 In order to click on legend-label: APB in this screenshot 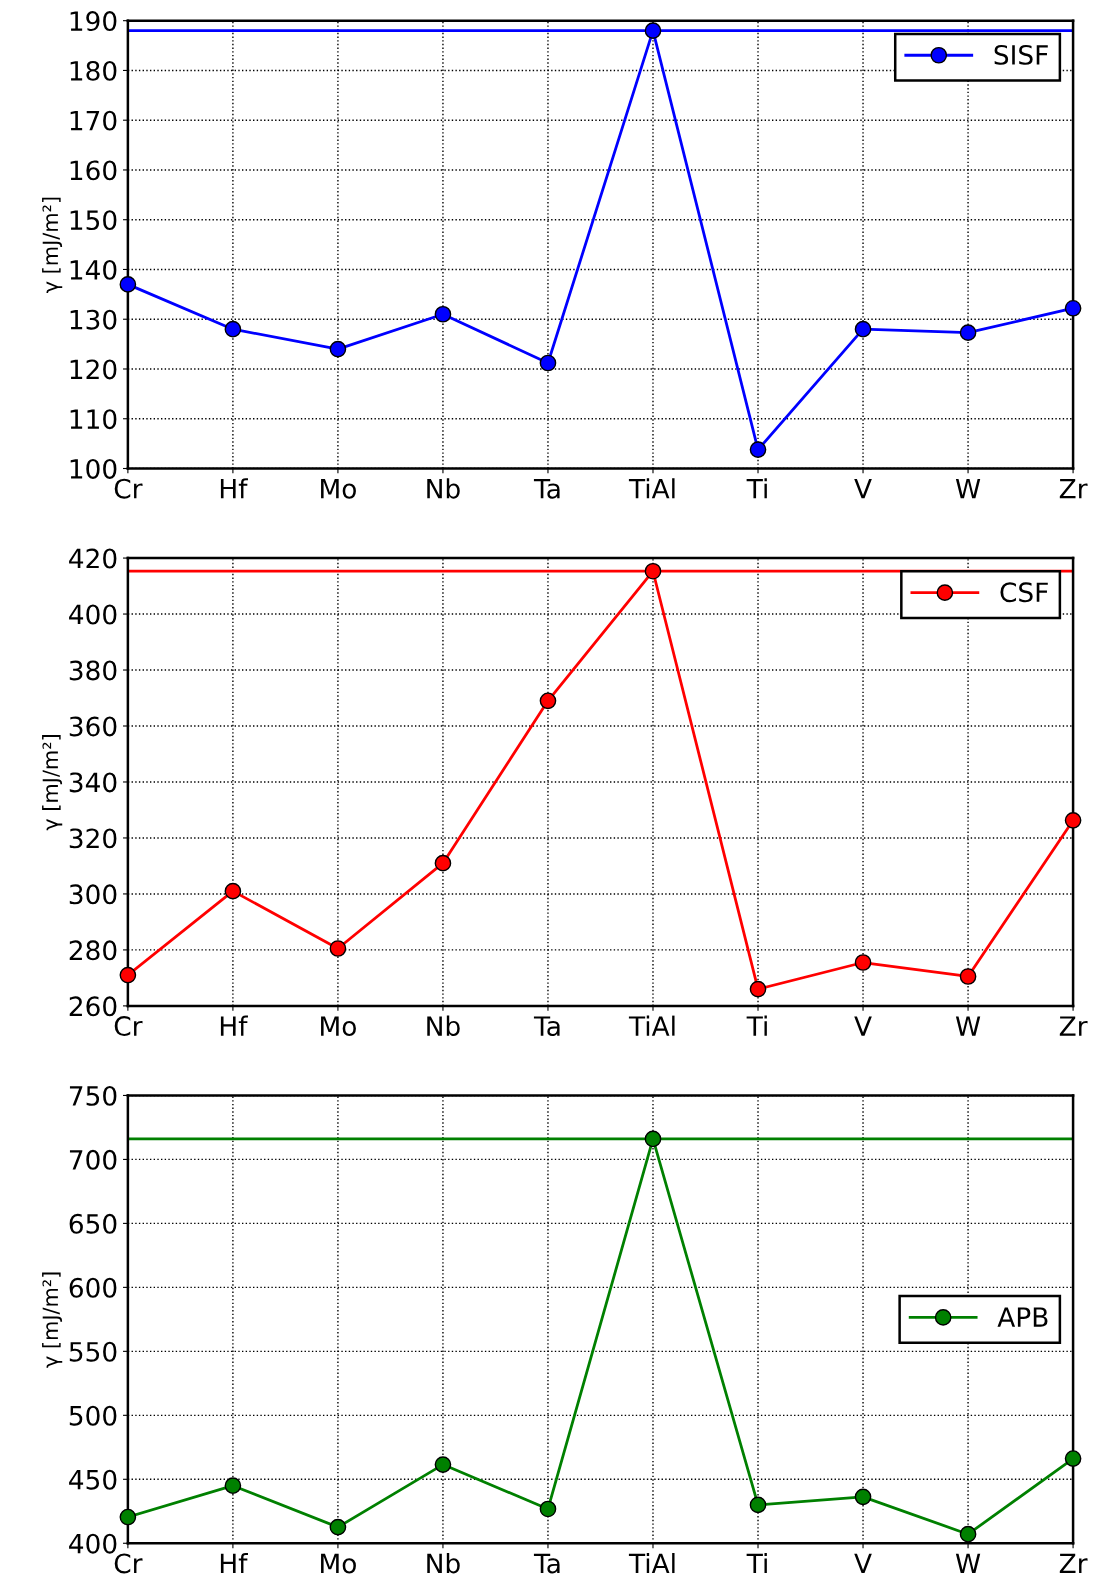, I will do `click(1022, 1317)`.